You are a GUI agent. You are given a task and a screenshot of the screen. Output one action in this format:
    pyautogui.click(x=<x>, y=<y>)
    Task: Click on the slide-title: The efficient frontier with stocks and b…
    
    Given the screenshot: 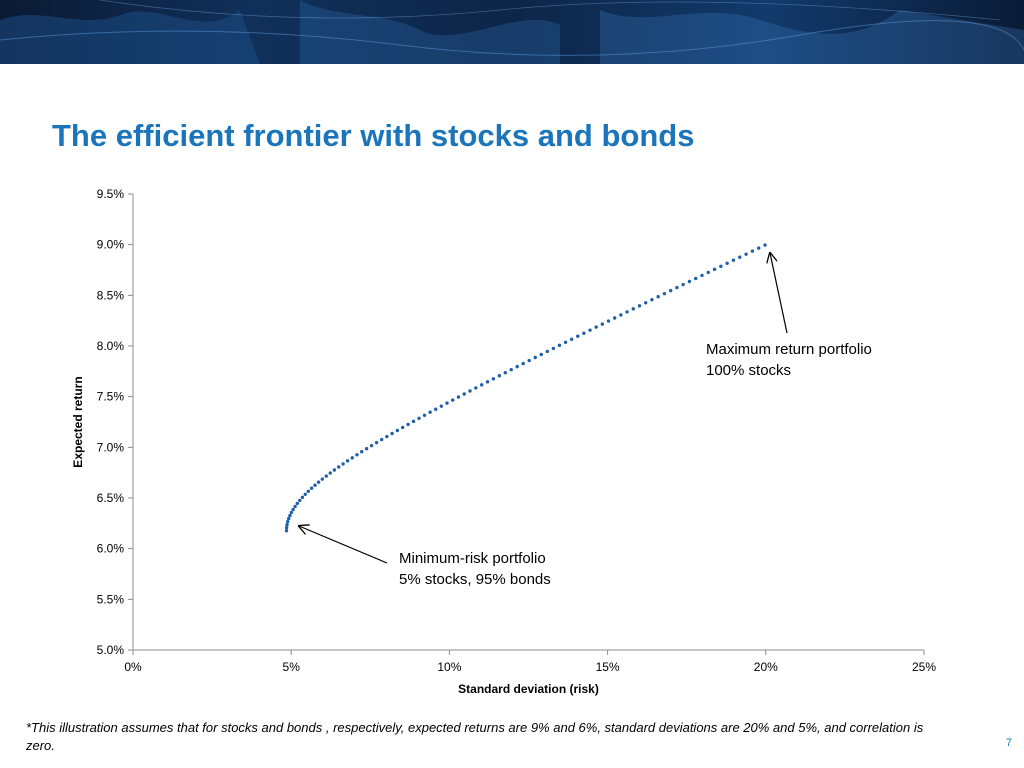 What is the action you would take?
    pyautogui.click(x=373, y=135)
    